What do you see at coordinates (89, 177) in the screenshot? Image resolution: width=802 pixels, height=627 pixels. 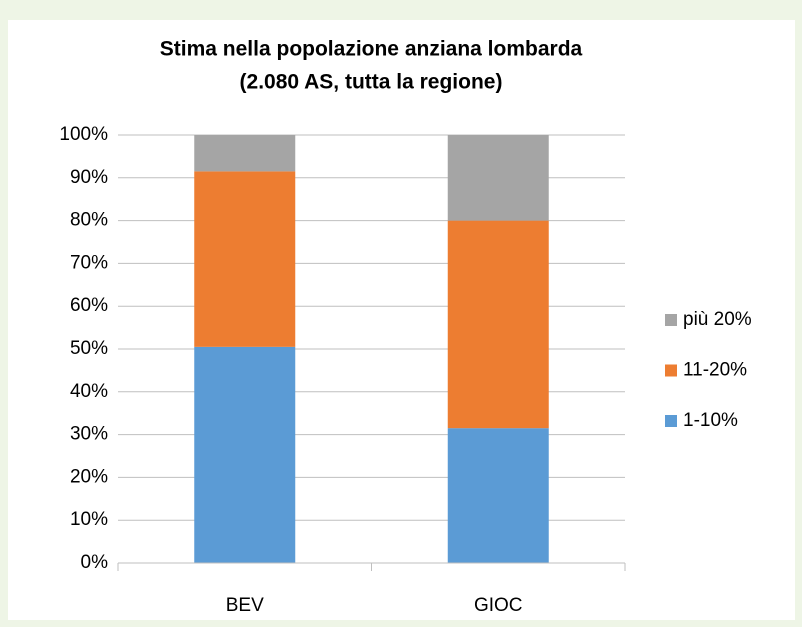 I see `y-tick-label: 90%` at bounding box center [89, 177].